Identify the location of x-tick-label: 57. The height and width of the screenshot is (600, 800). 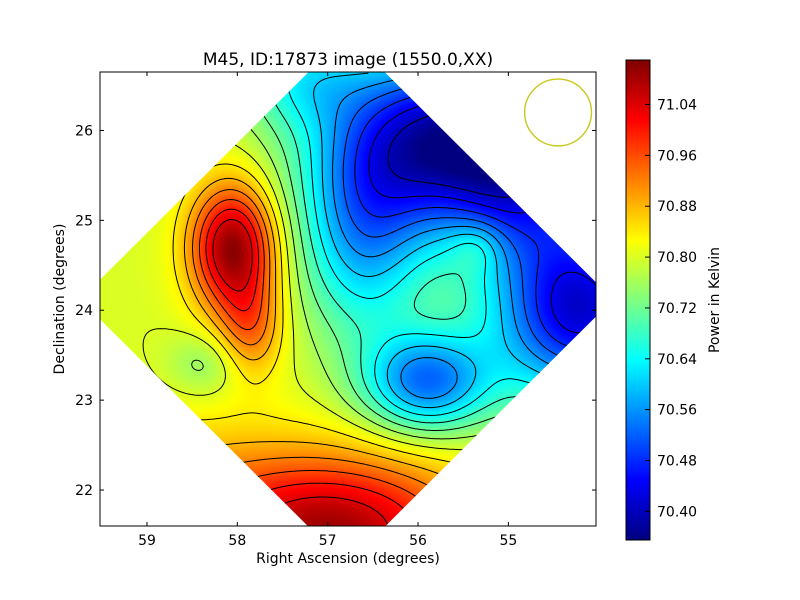
(328, 541).